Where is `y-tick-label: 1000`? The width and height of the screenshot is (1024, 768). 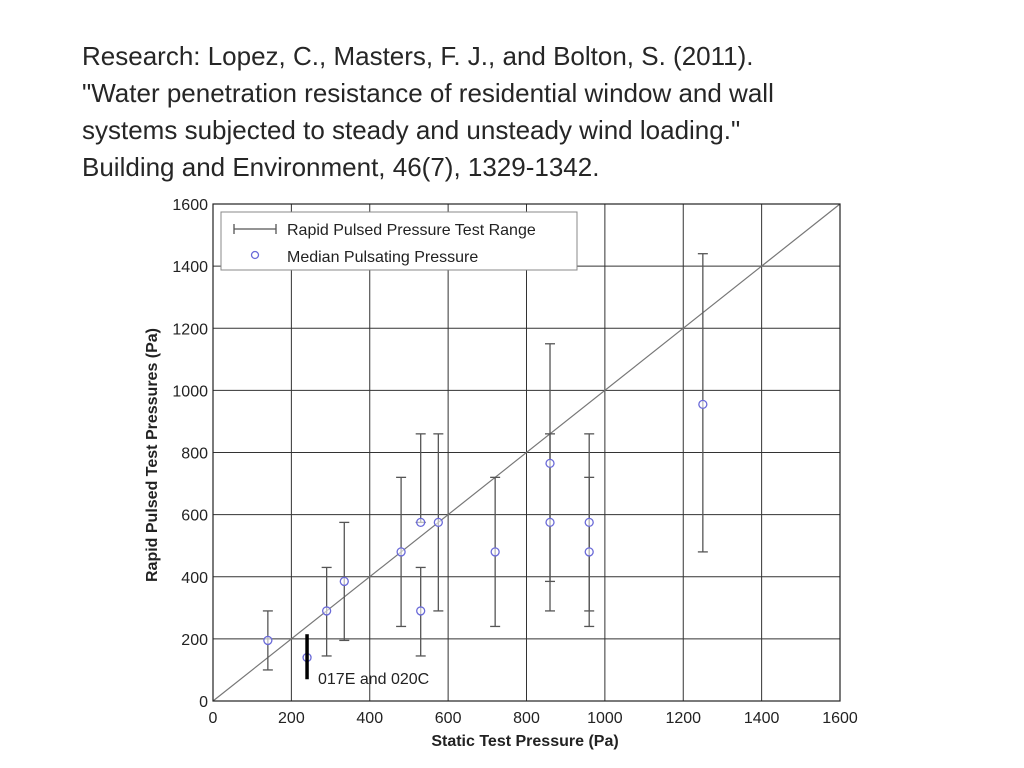
y-tick-label: 1000 is located at coordinates (190, 391).